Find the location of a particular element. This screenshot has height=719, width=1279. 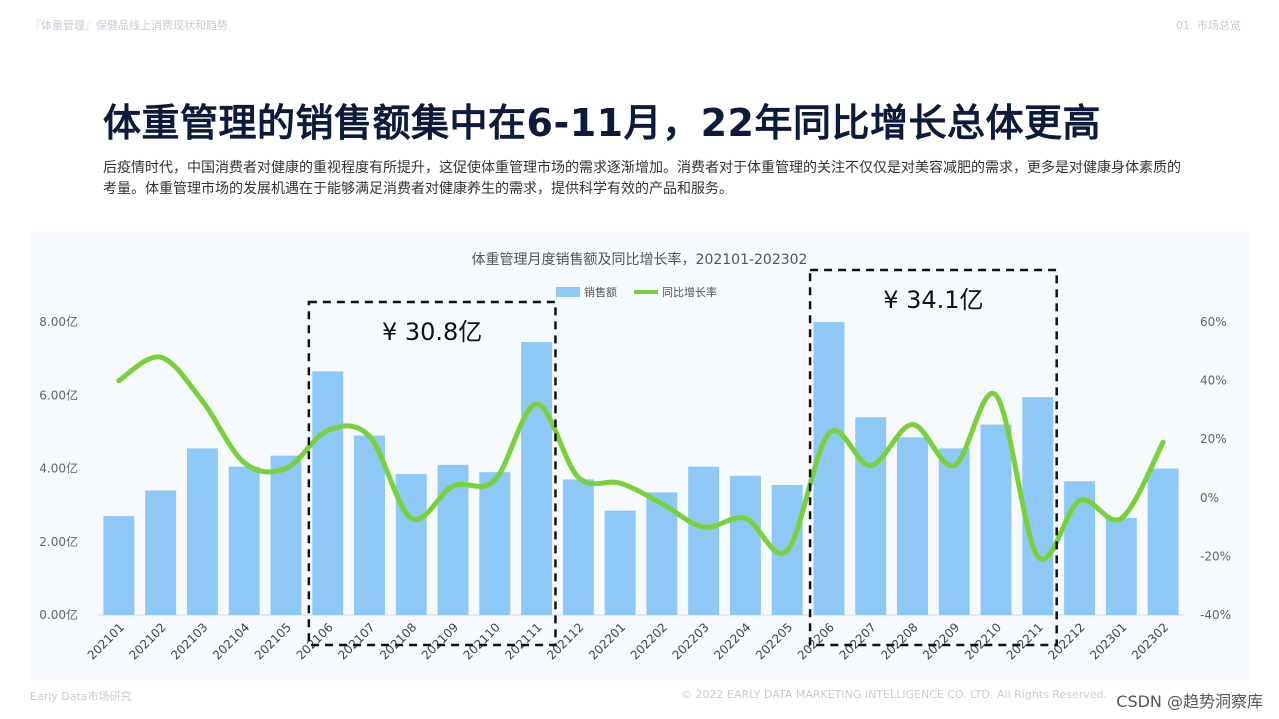

x-tick-label: 202112 is located at coordinates (565, 641).